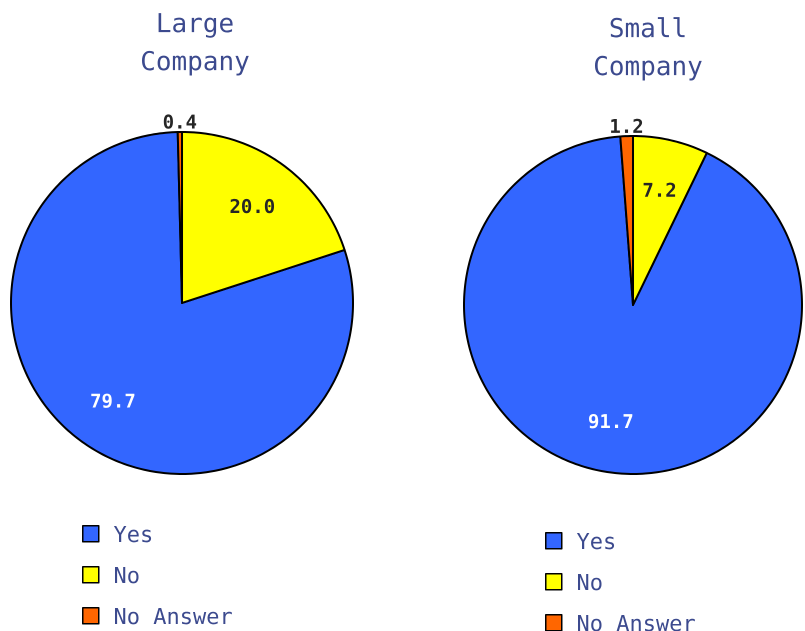 Image resolution: width=805 pixels, height=631 pixels. What do you see at coordinates (252, 206) in the screenshot?
I see `data-label: 20.0` at bounding box center [252, 206].